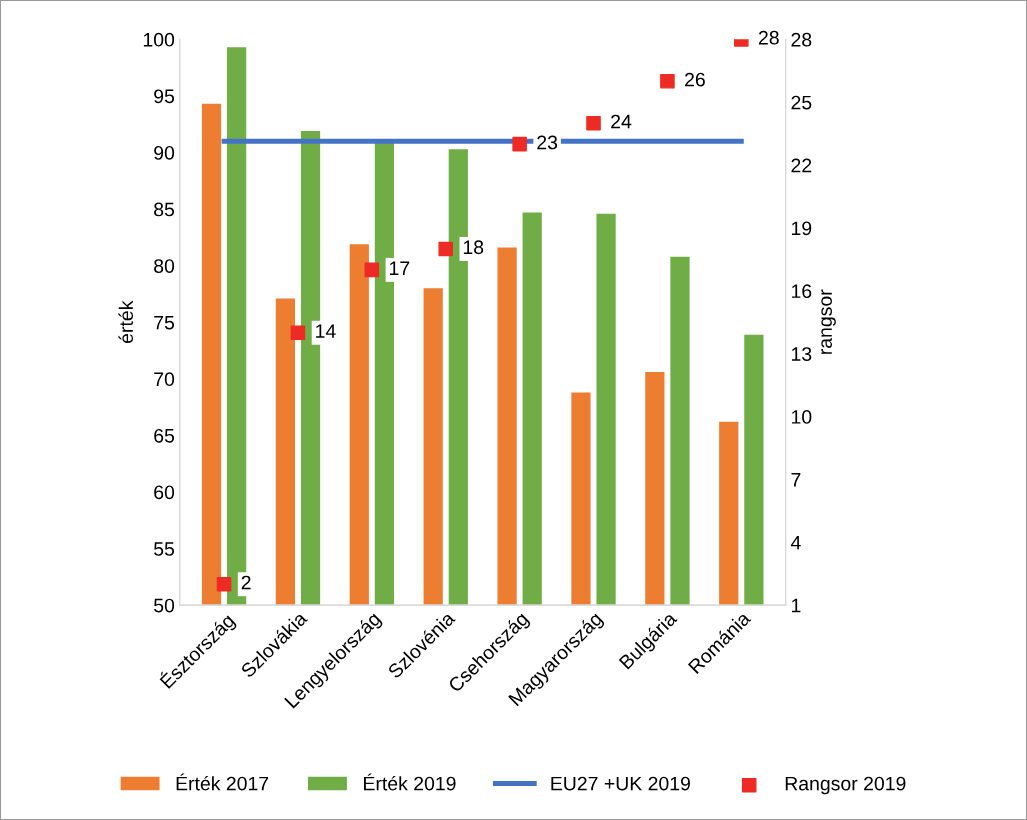 This screenshot has width=1027, height=820. I want to click on data-label: 2, so click(246, 582).